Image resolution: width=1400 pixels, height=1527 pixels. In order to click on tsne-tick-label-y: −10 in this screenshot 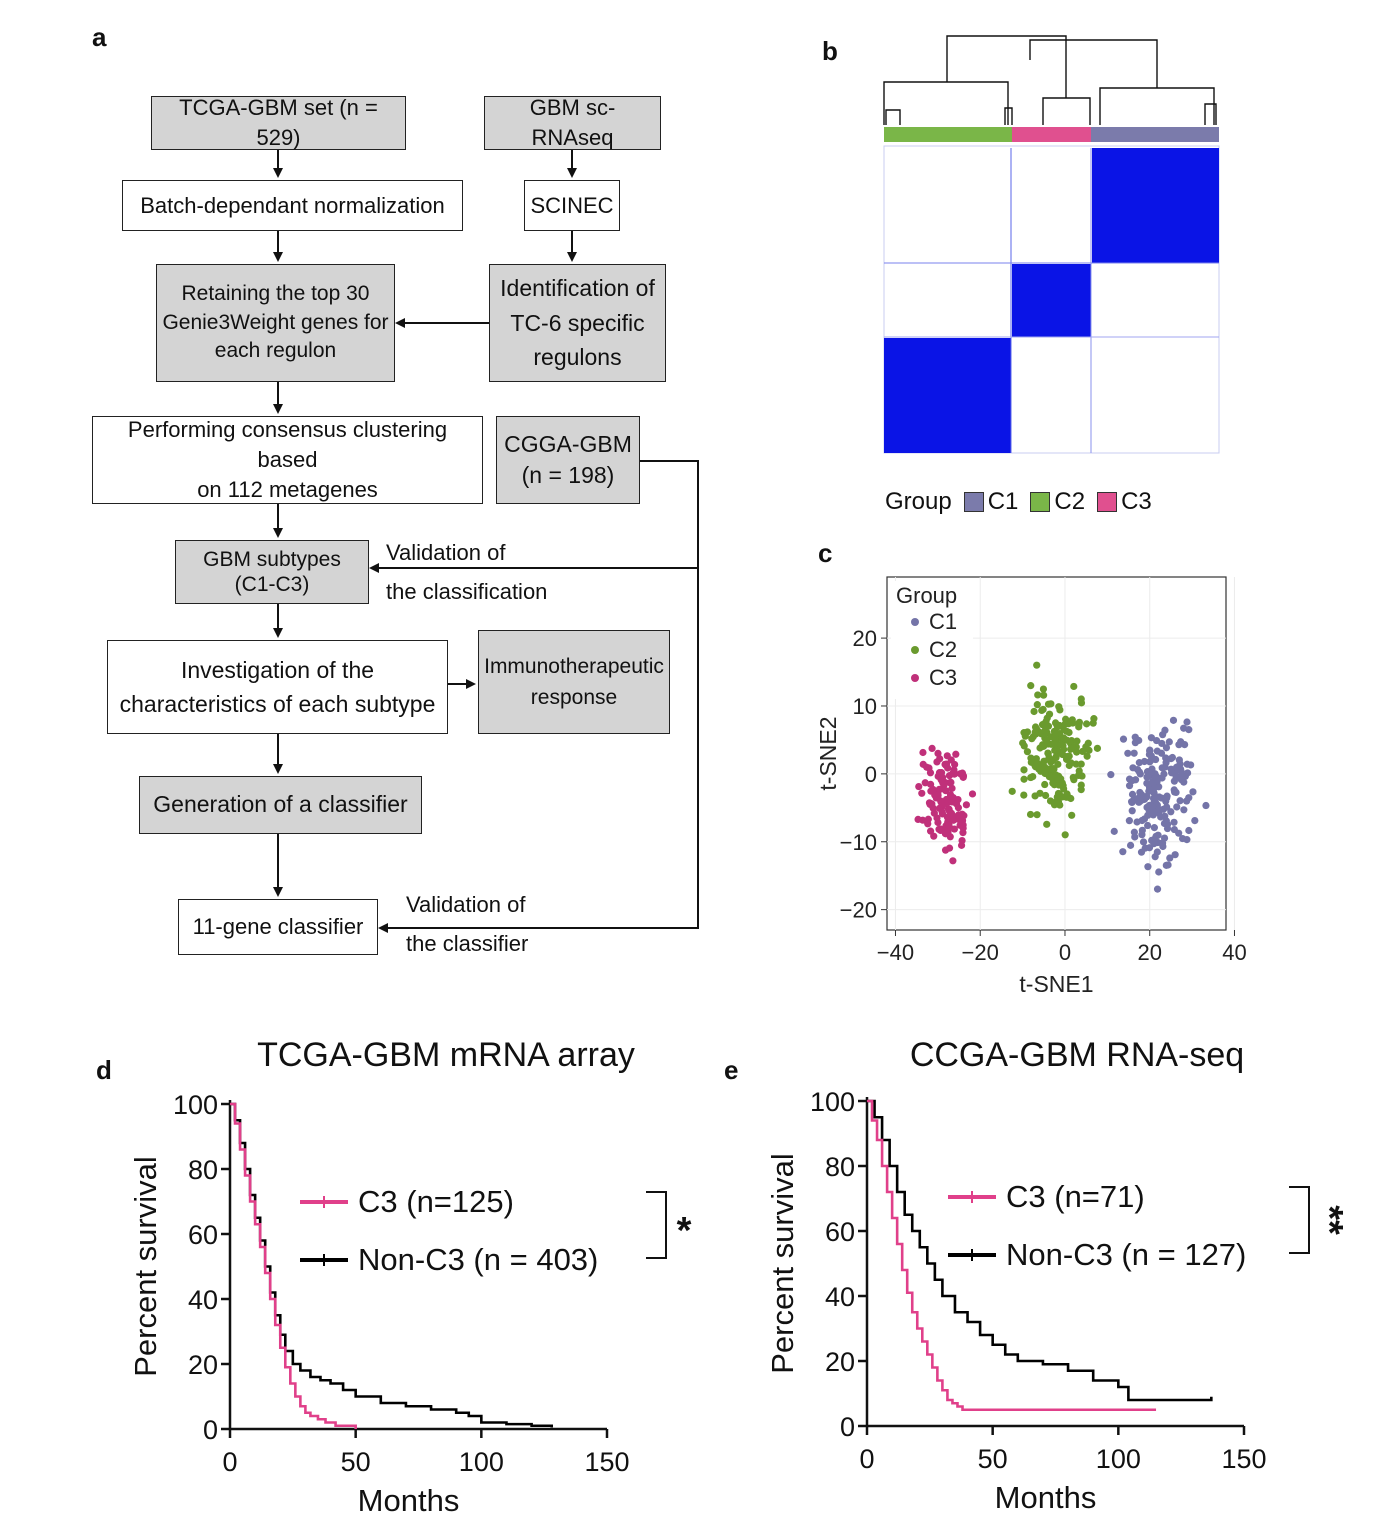, I will do `click(858, 842)`.